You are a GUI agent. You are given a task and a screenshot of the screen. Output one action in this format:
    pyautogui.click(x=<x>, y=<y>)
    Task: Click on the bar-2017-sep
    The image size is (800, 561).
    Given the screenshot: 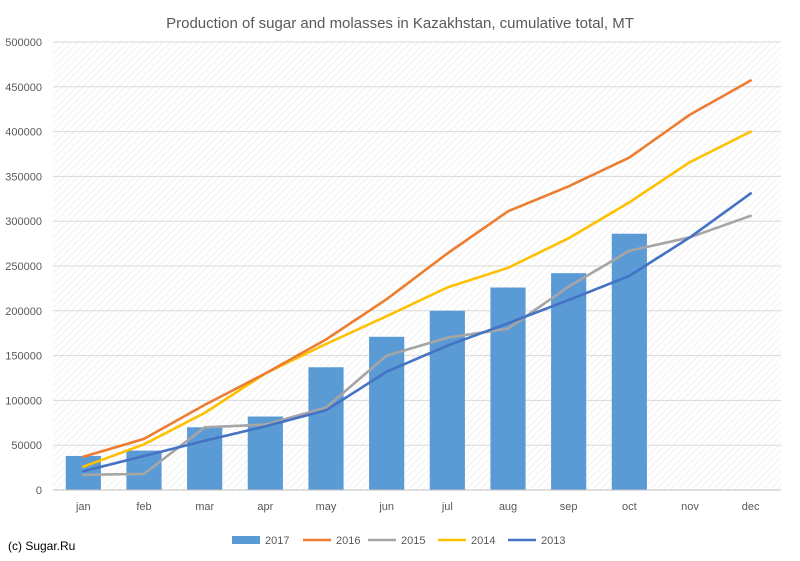 What is the action you would take?
    pyautogui.click(x=569, y=381)
    